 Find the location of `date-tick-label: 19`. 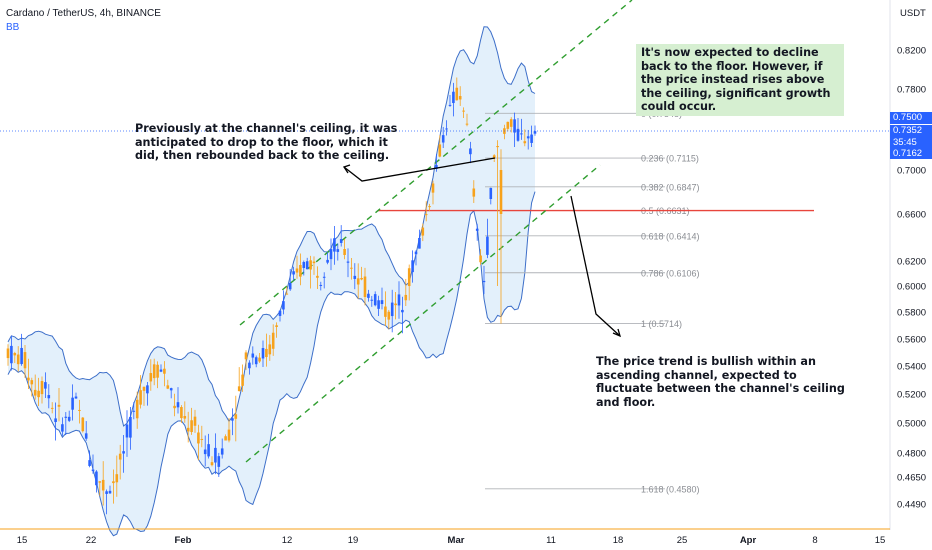

date-tick-label: 19 is located at coordinates (353, 540).